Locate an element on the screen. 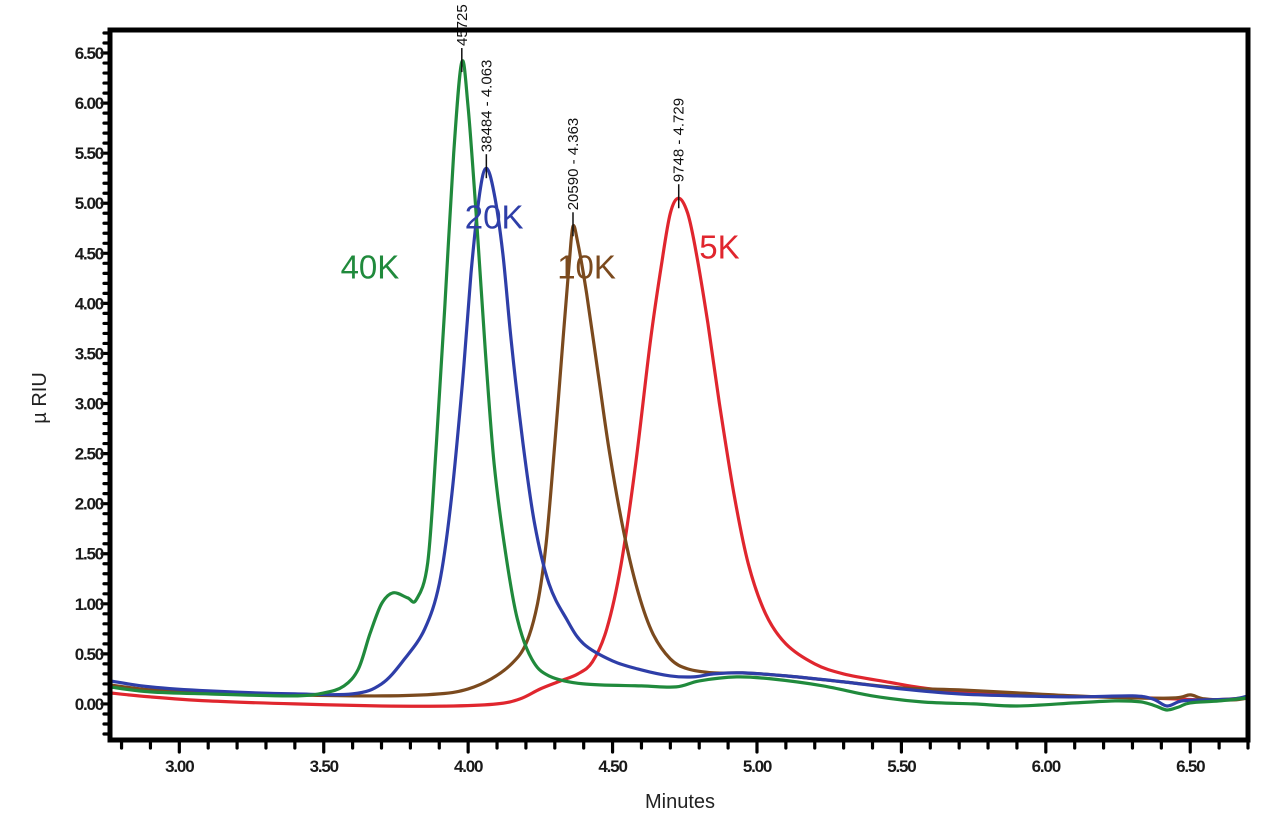 The image size is (1280, 837). peak-label-40k: 45725 - 3.978 is located at coordinates (462, 23).